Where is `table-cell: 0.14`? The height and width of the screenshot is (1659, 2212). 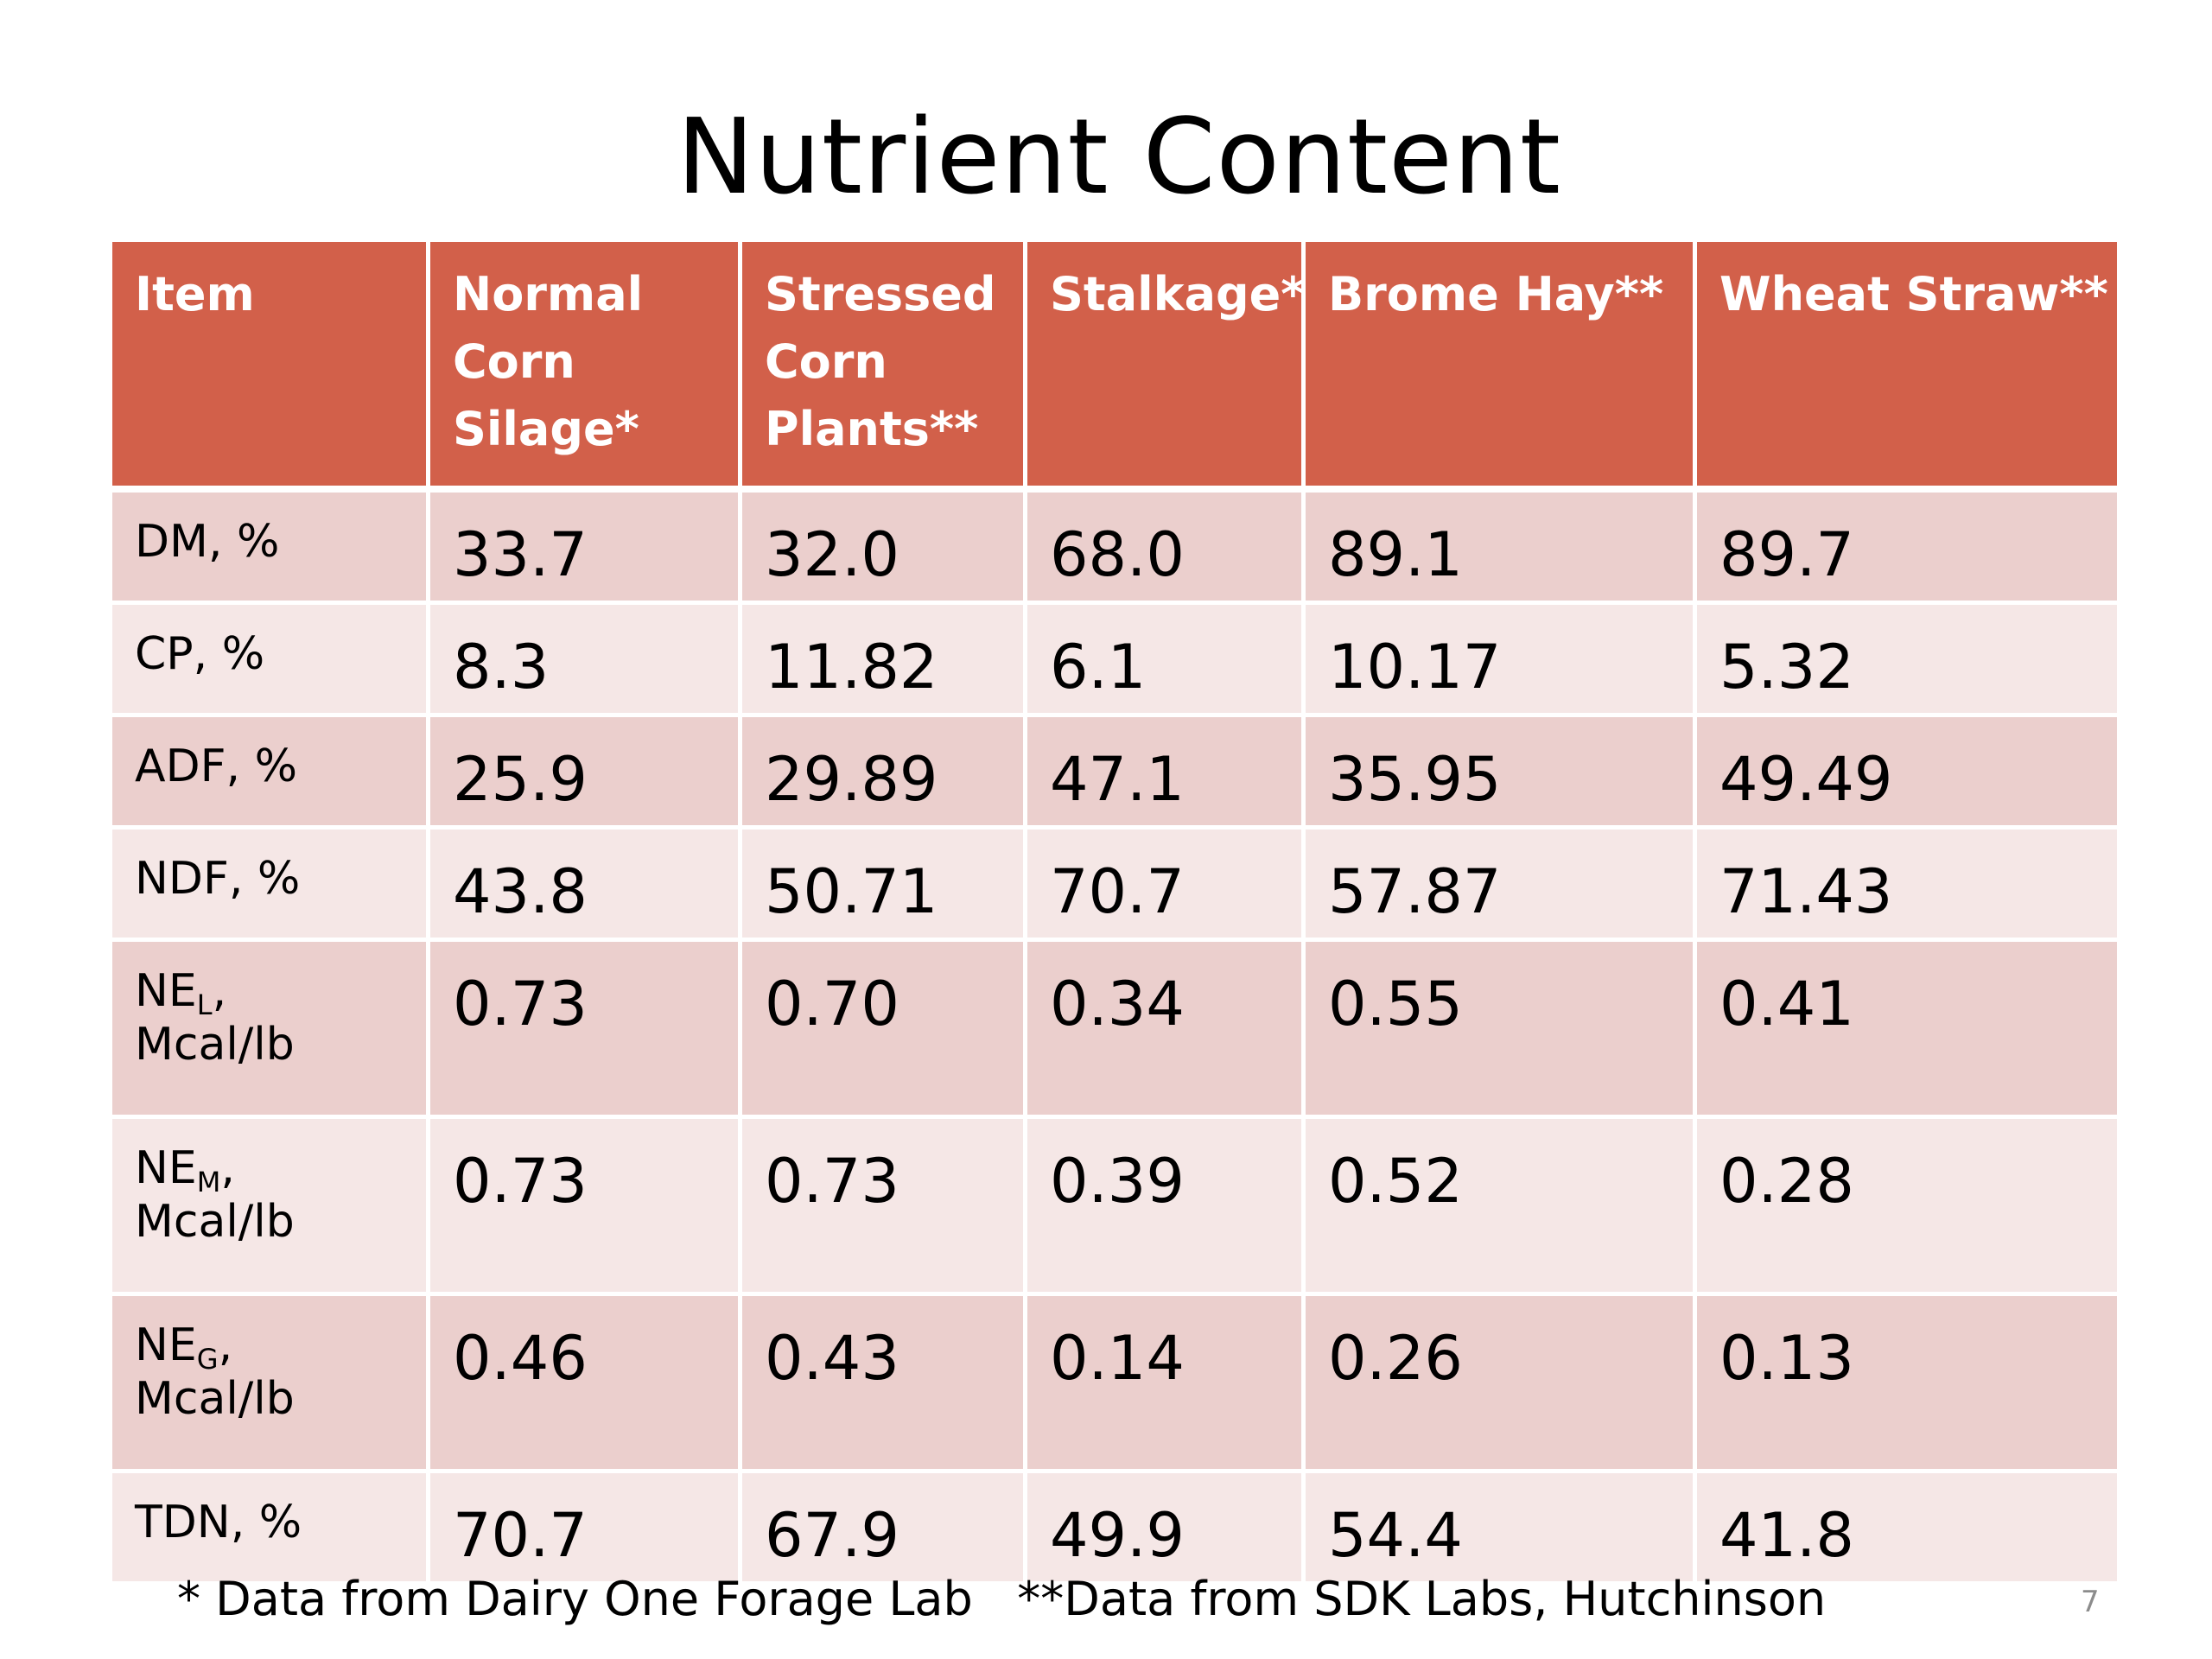
table-cell: 0.14 is located at coordinates (1166, 1384).